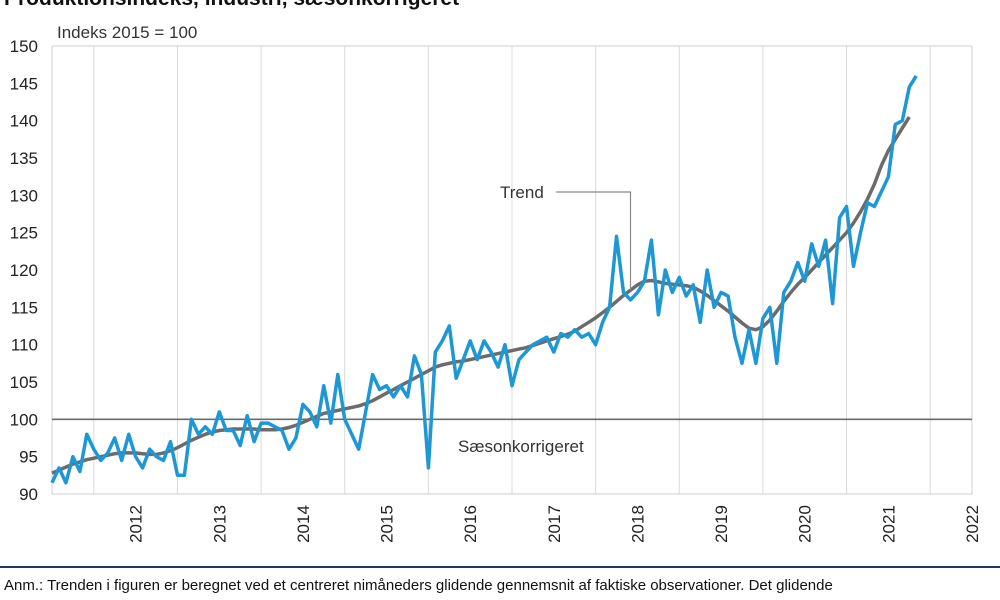 The height and width of the screenshot is (600, 1000). Describe the element at coordinates (24, 233) in the screenshot. I see `y-tick-label: 125` at that location.